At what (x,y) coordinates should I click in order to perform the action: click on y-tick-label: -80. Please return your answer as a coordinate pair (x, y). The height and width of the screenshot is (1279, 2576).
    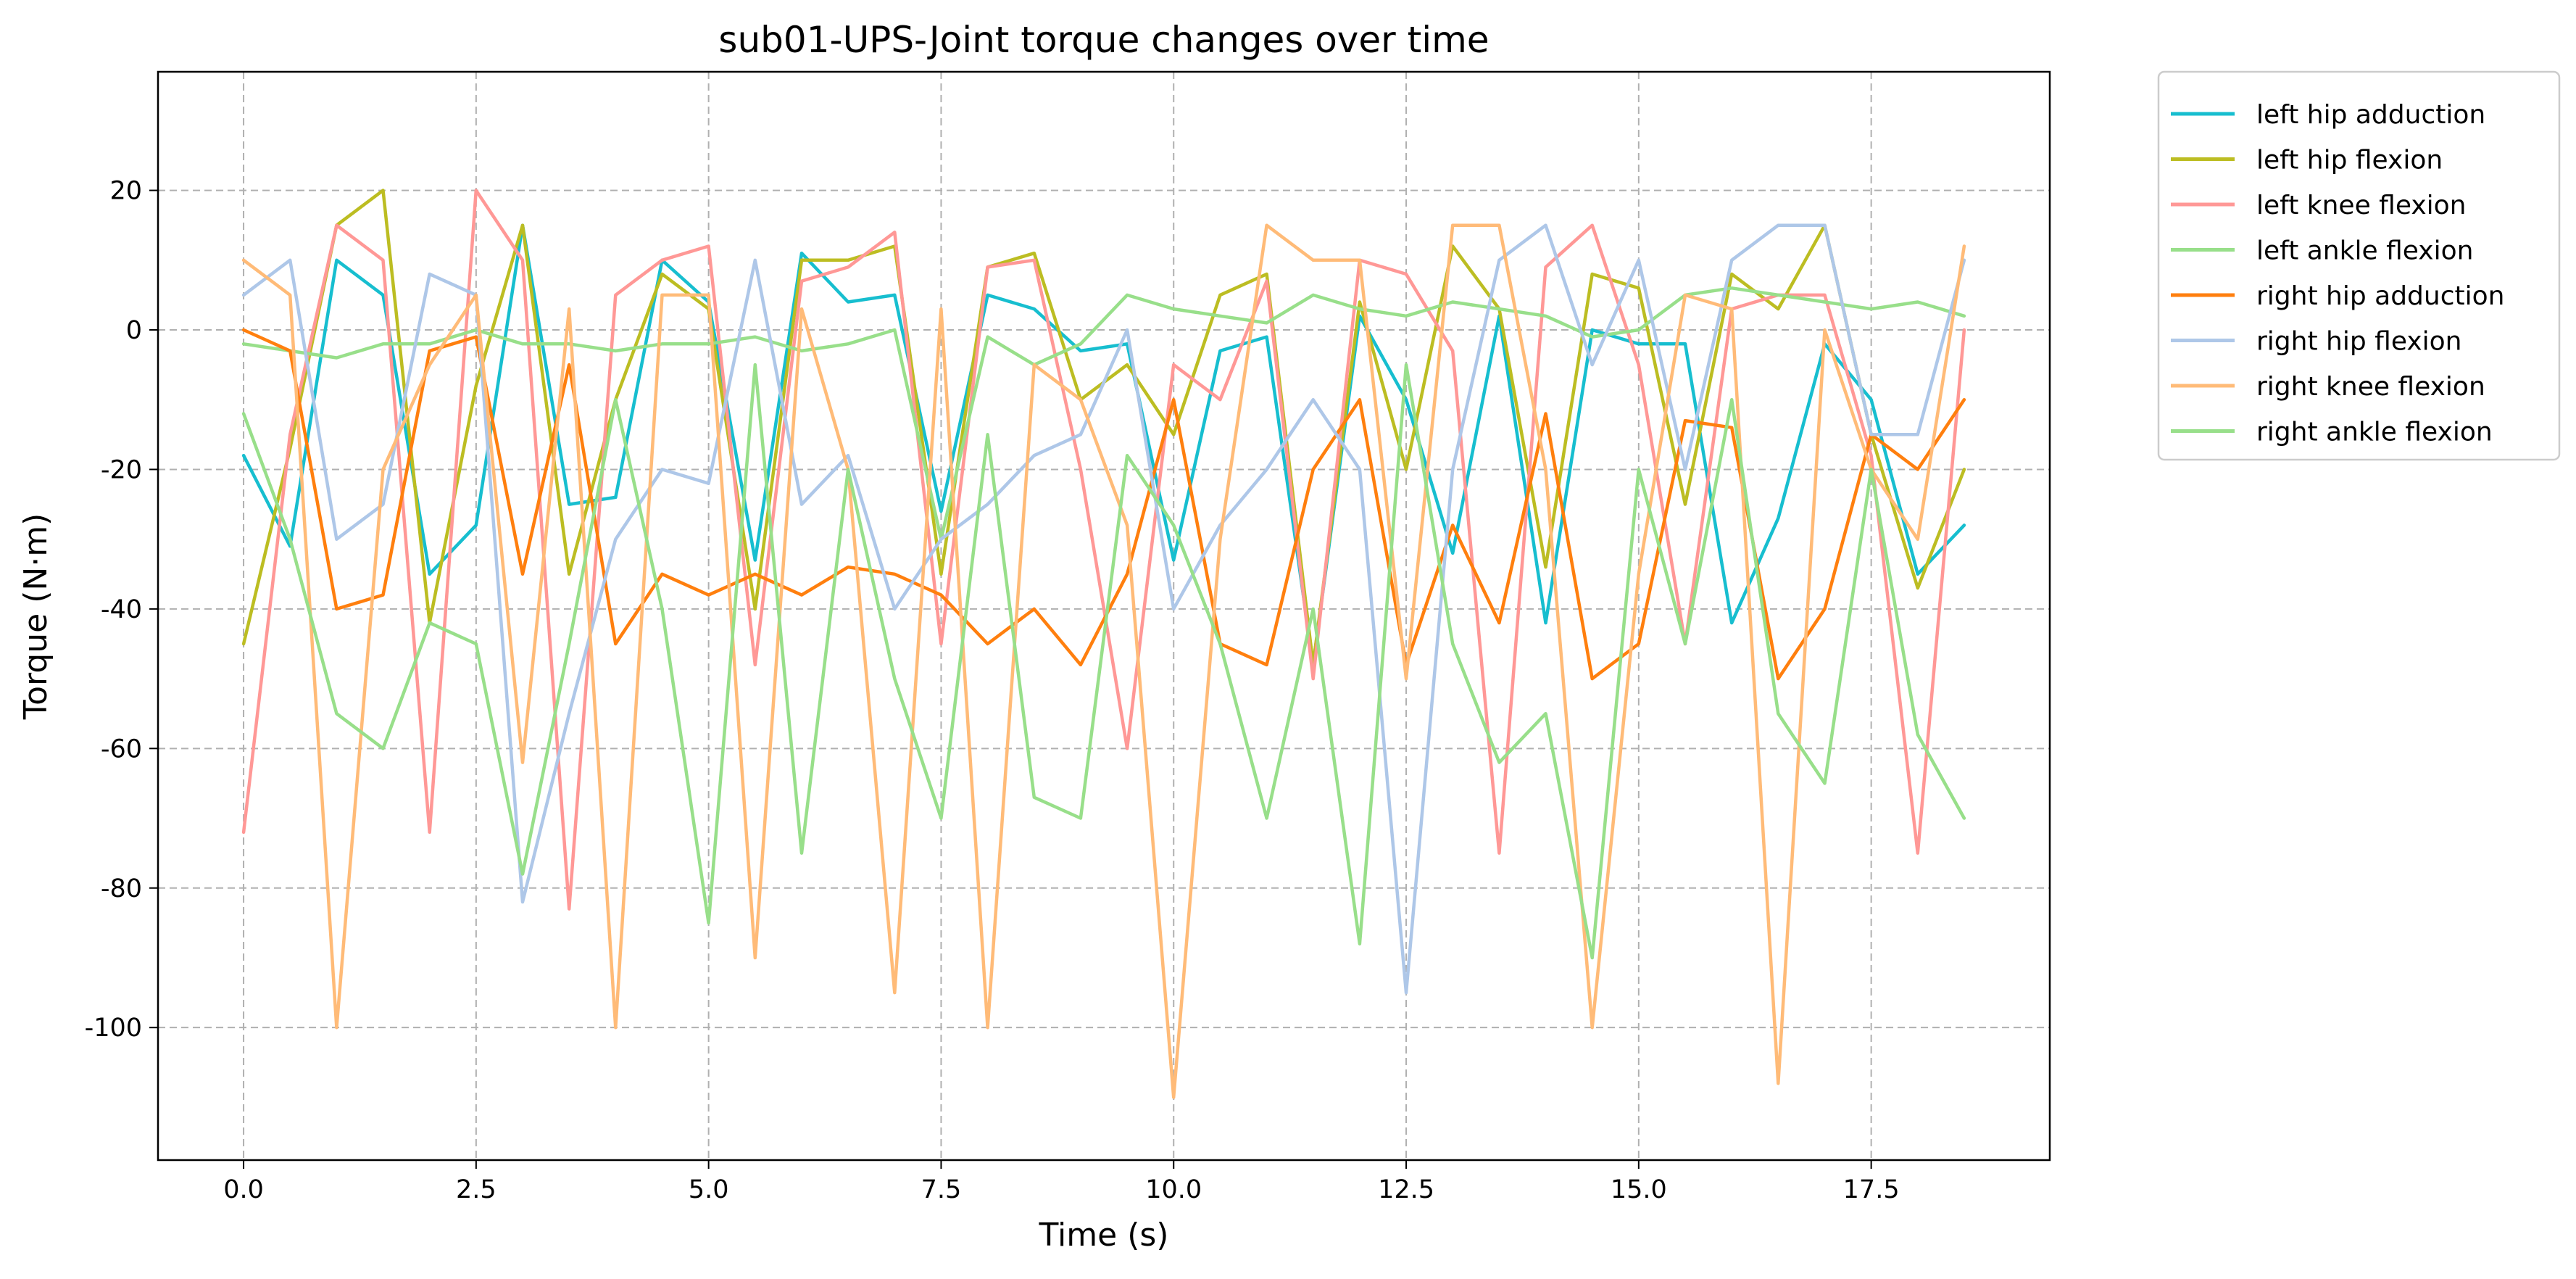
    Looking at the image, I should click on (121, 888).